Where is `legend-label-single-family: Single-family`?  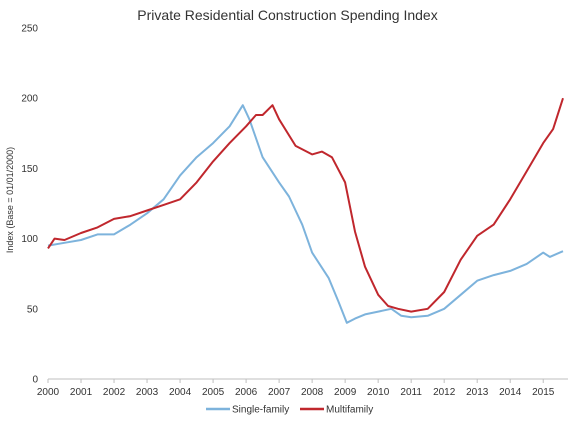 legend-label-single-family: Single-family is located at coordinates (260, 410).